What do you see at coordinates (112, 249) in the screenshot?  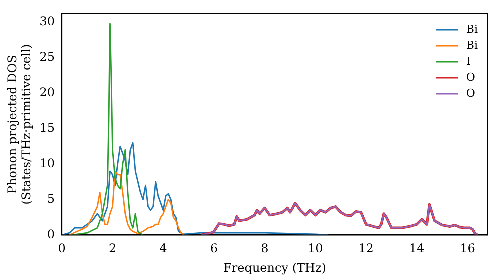 I see `x-tick-label: 2` at bounding box center [112, 249].